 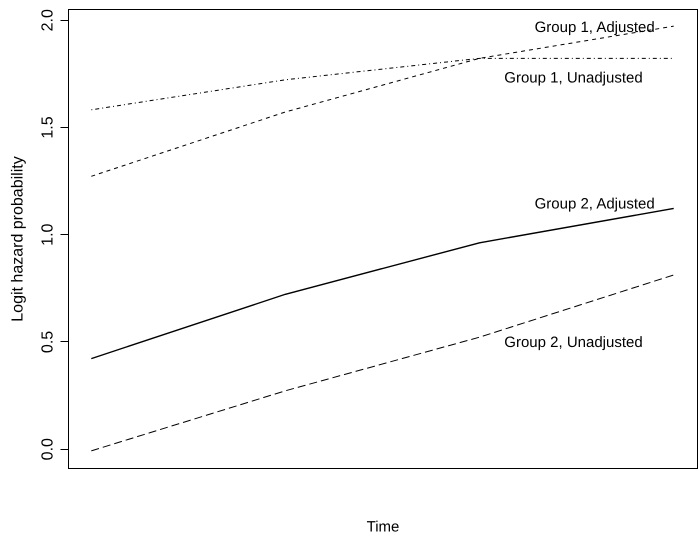 What do you see at coordinates (594, 27) in the screenshot?
I see `series-label: Group 1, Adjusted` at bounding box center [594, 27].